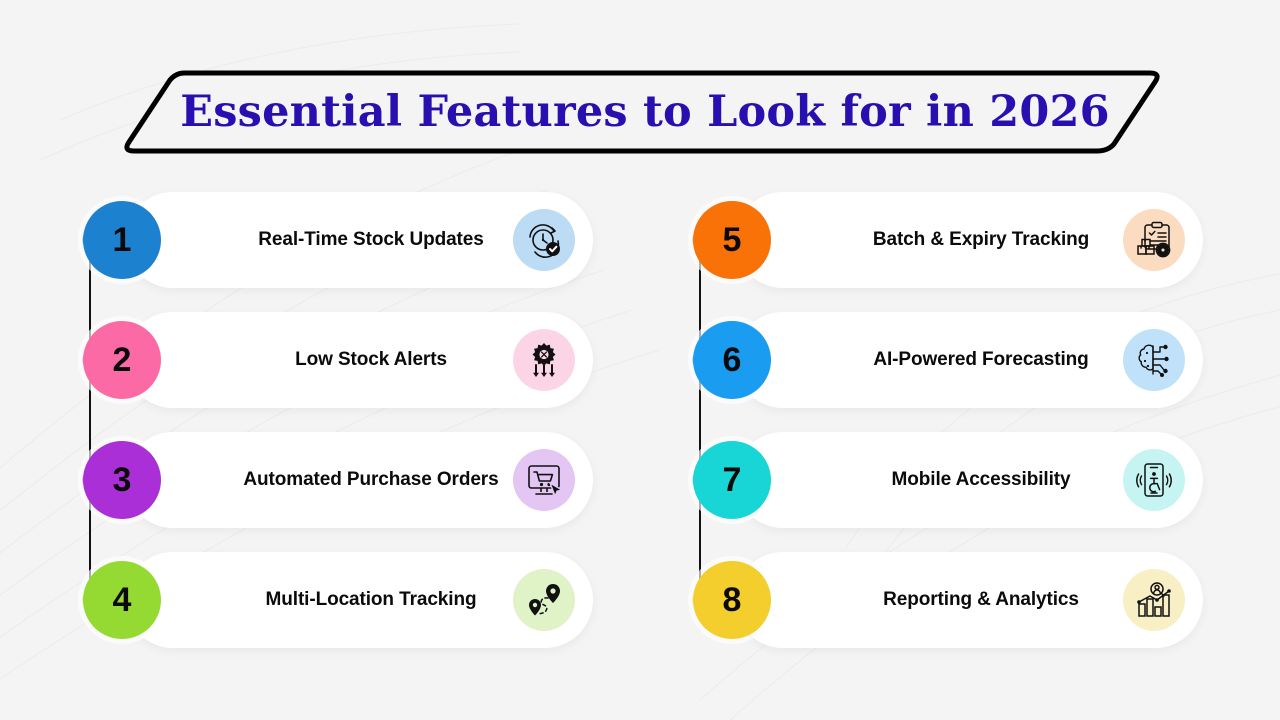 The image size is (1280, 720). I want to click on feature-number-6: 6, so click(732, 359).